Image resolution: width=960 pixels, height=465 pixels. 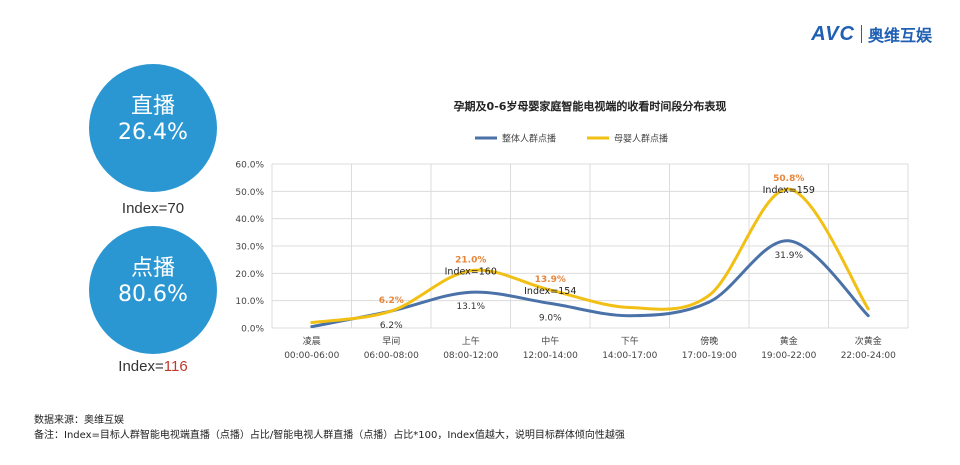 I want to click on data-label: 9.0%, so click(x=550, y=318).